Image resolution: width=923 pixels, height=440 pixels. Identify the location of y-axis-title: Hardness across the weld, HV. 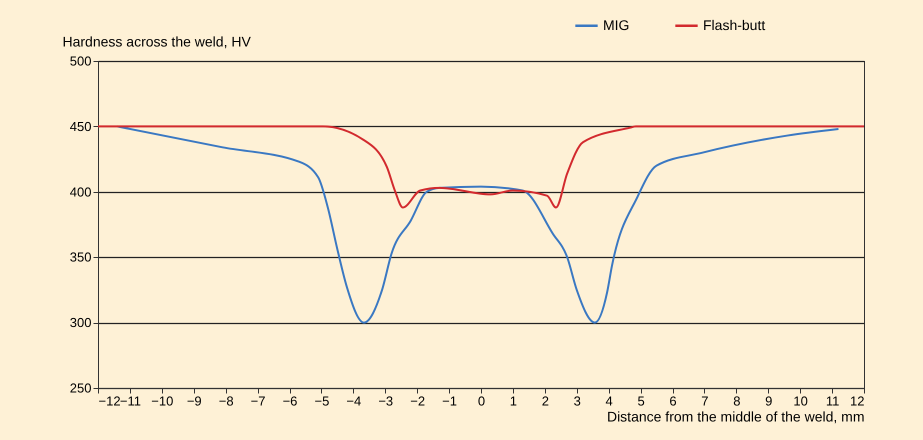
(157, 42).